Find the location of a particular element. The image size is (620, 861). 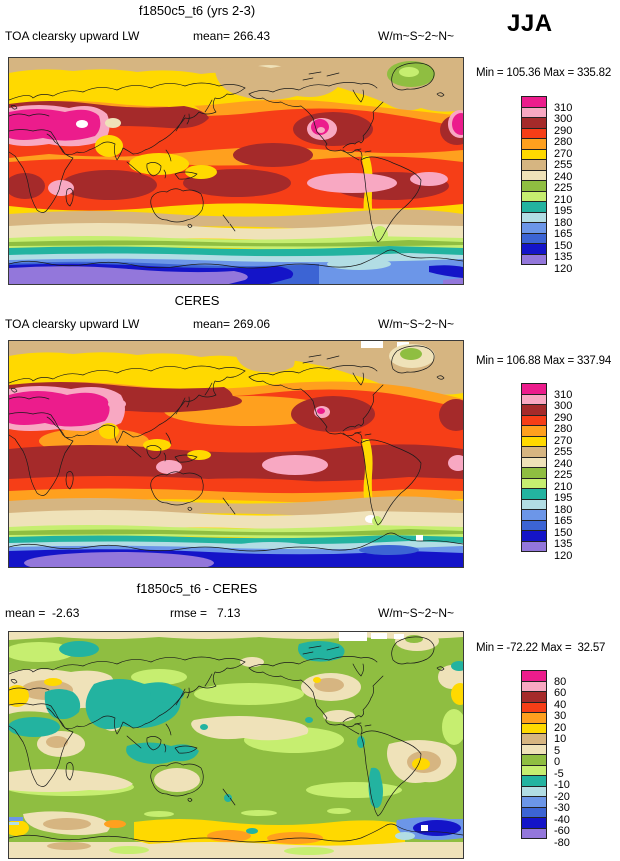

panel3-units-label: W/m~S~2~N~ is located at coordinates (416, 613).